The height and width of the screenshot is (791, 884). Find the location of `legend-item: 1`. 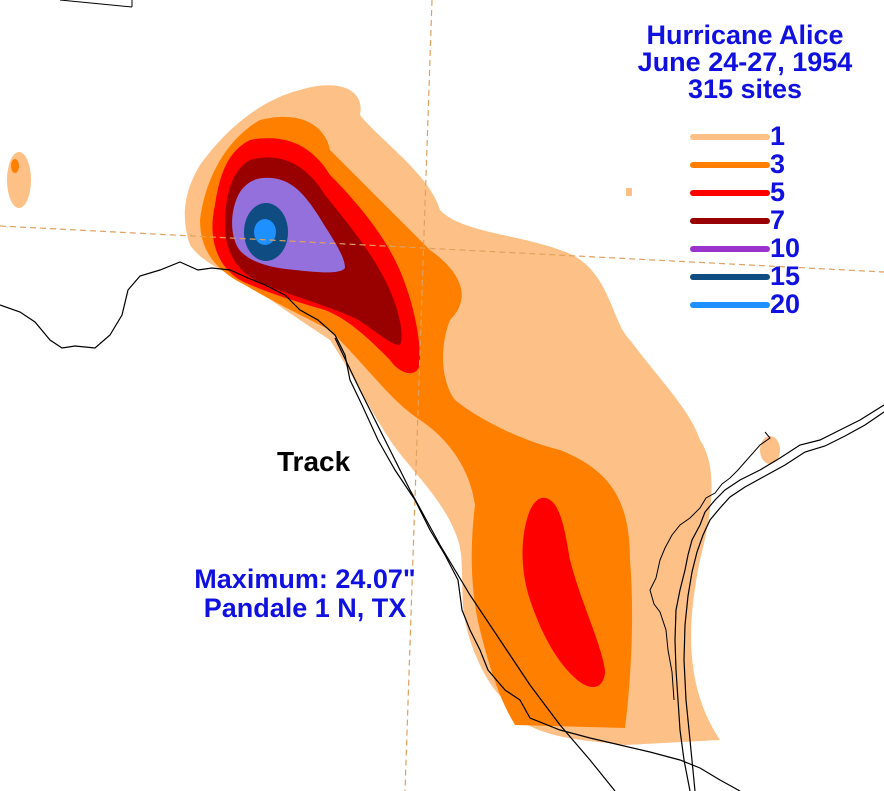

legend-item: 1 is located at coordinates (770, 136).